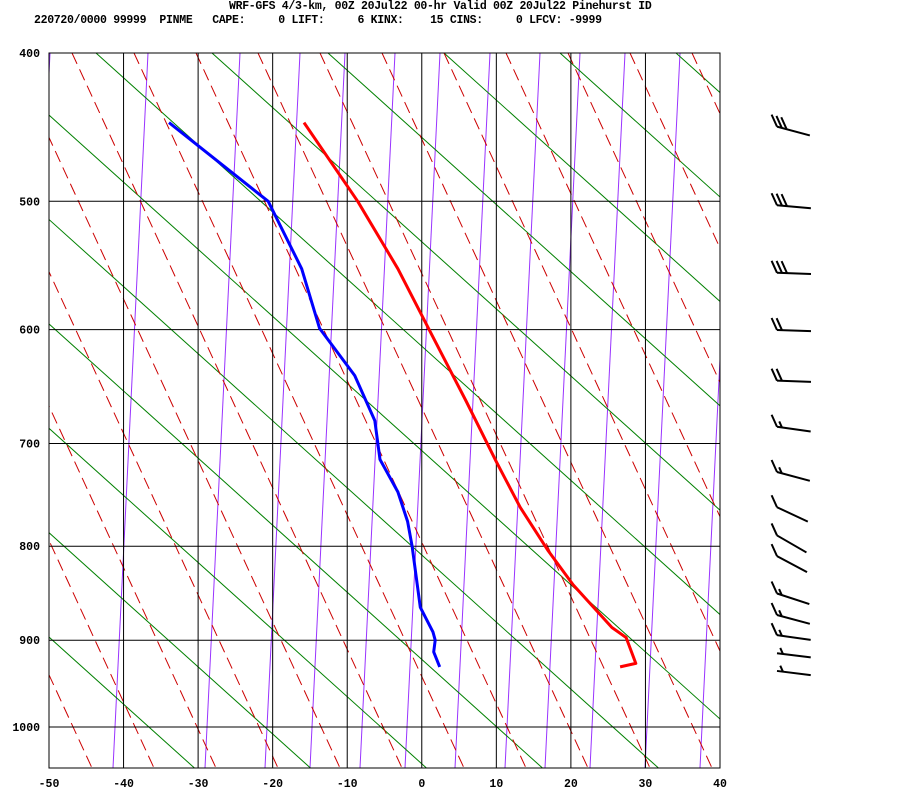 The width and height of the screenshot is (900, 800). Describe the element at coordinates (646, 784) in the screenshot. I see `x-tick-label: 30` at that location.